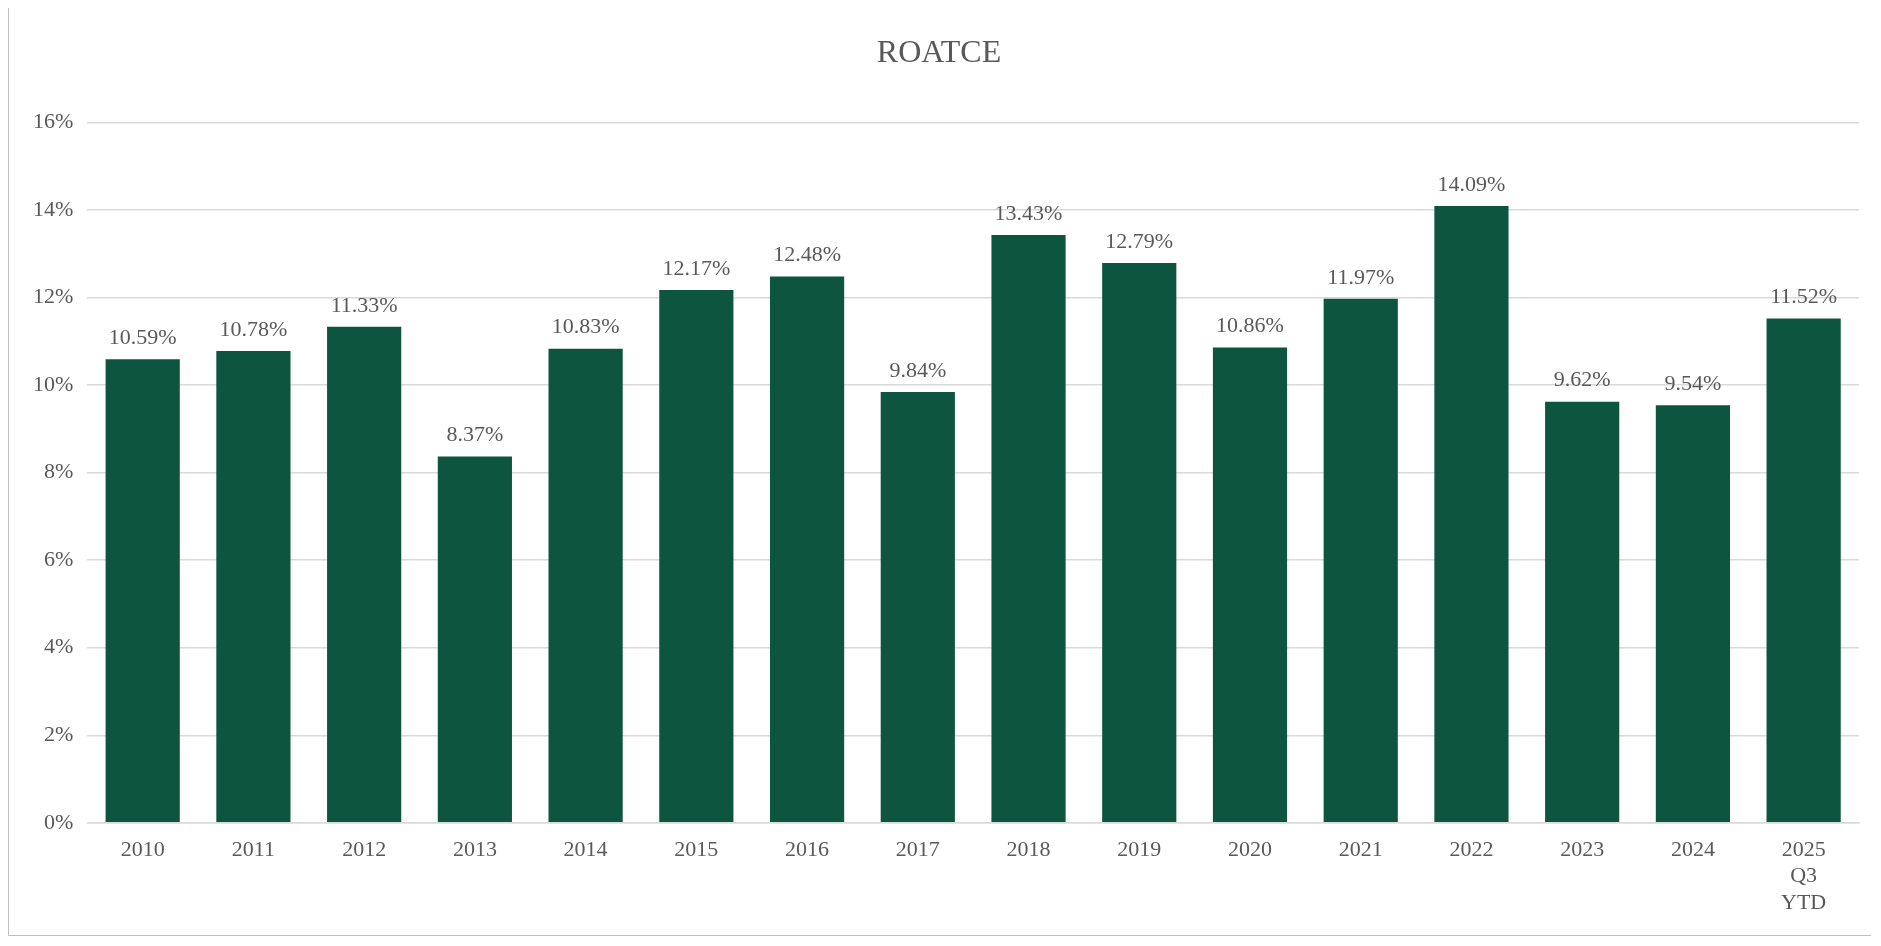  I want to click on x-tick-label: 2015, so click(696, 848).